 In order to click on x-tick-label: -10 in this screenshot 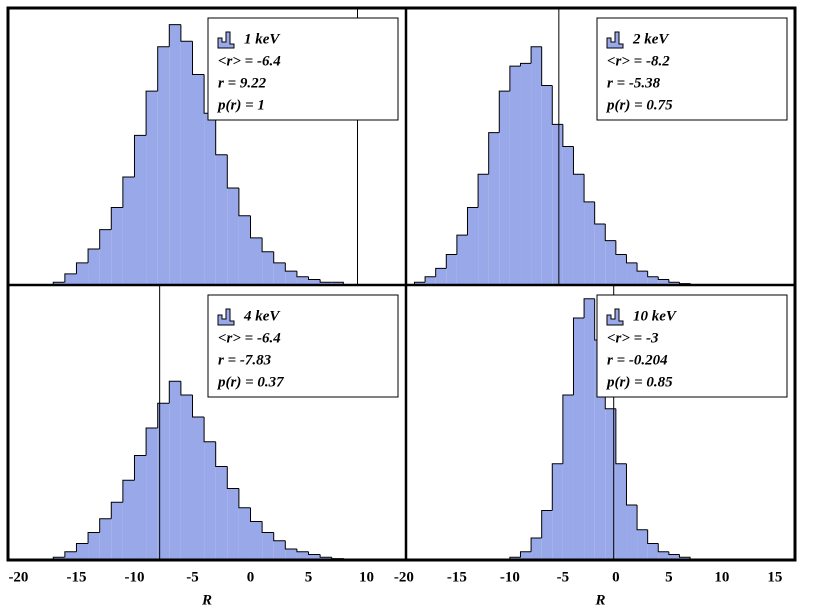, I will do `click(134, 577)`.